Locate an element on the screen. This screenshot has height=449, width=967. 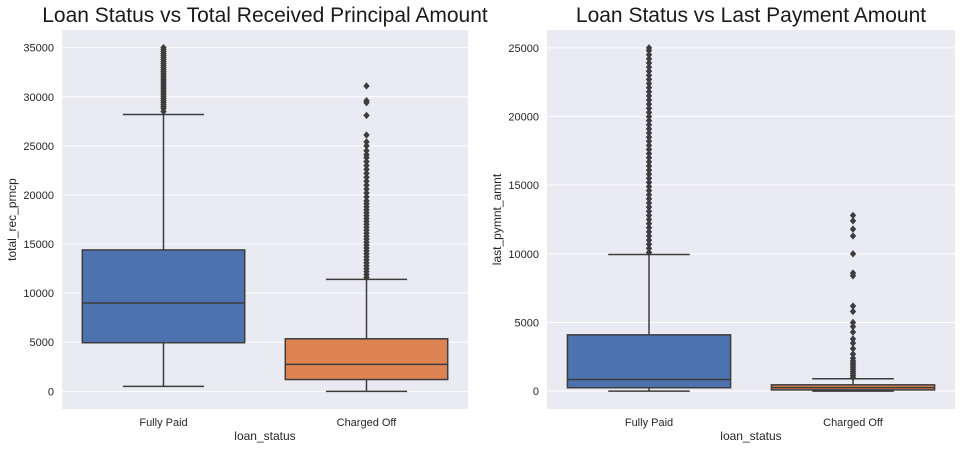
y-tick-label: 30000 is located at coordinates (38, 98).